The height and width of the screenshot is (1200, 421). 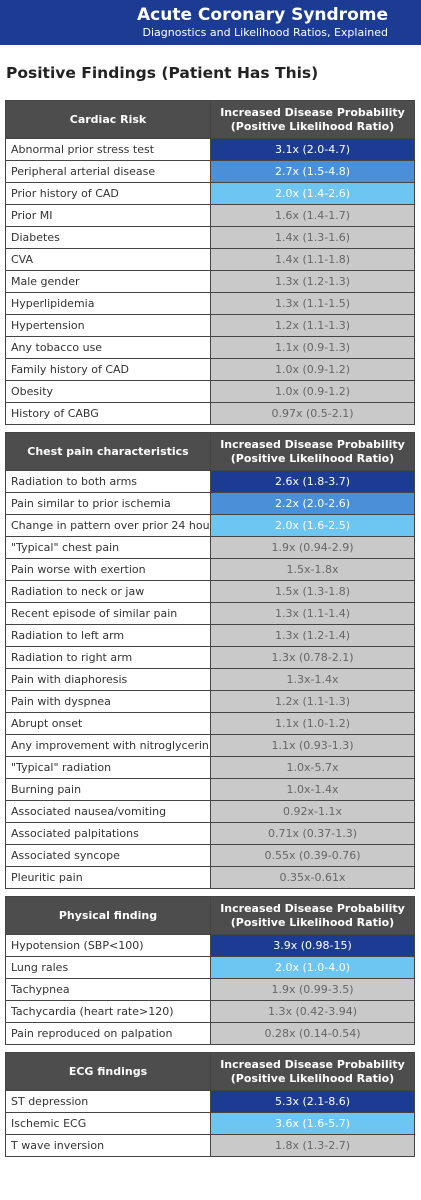 I want to click on title: Acute Coronary Syndrome, so click(x=262, y=15).